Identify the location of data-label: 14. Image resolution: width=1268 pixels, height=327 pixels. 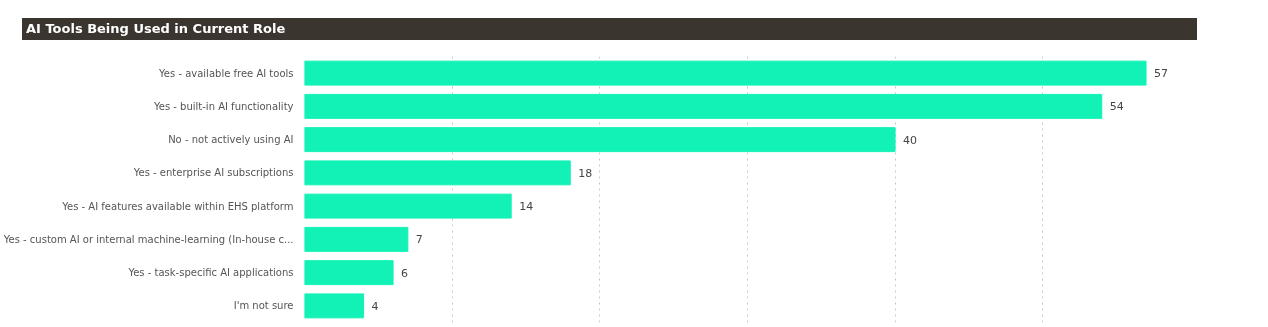
(526, 207).